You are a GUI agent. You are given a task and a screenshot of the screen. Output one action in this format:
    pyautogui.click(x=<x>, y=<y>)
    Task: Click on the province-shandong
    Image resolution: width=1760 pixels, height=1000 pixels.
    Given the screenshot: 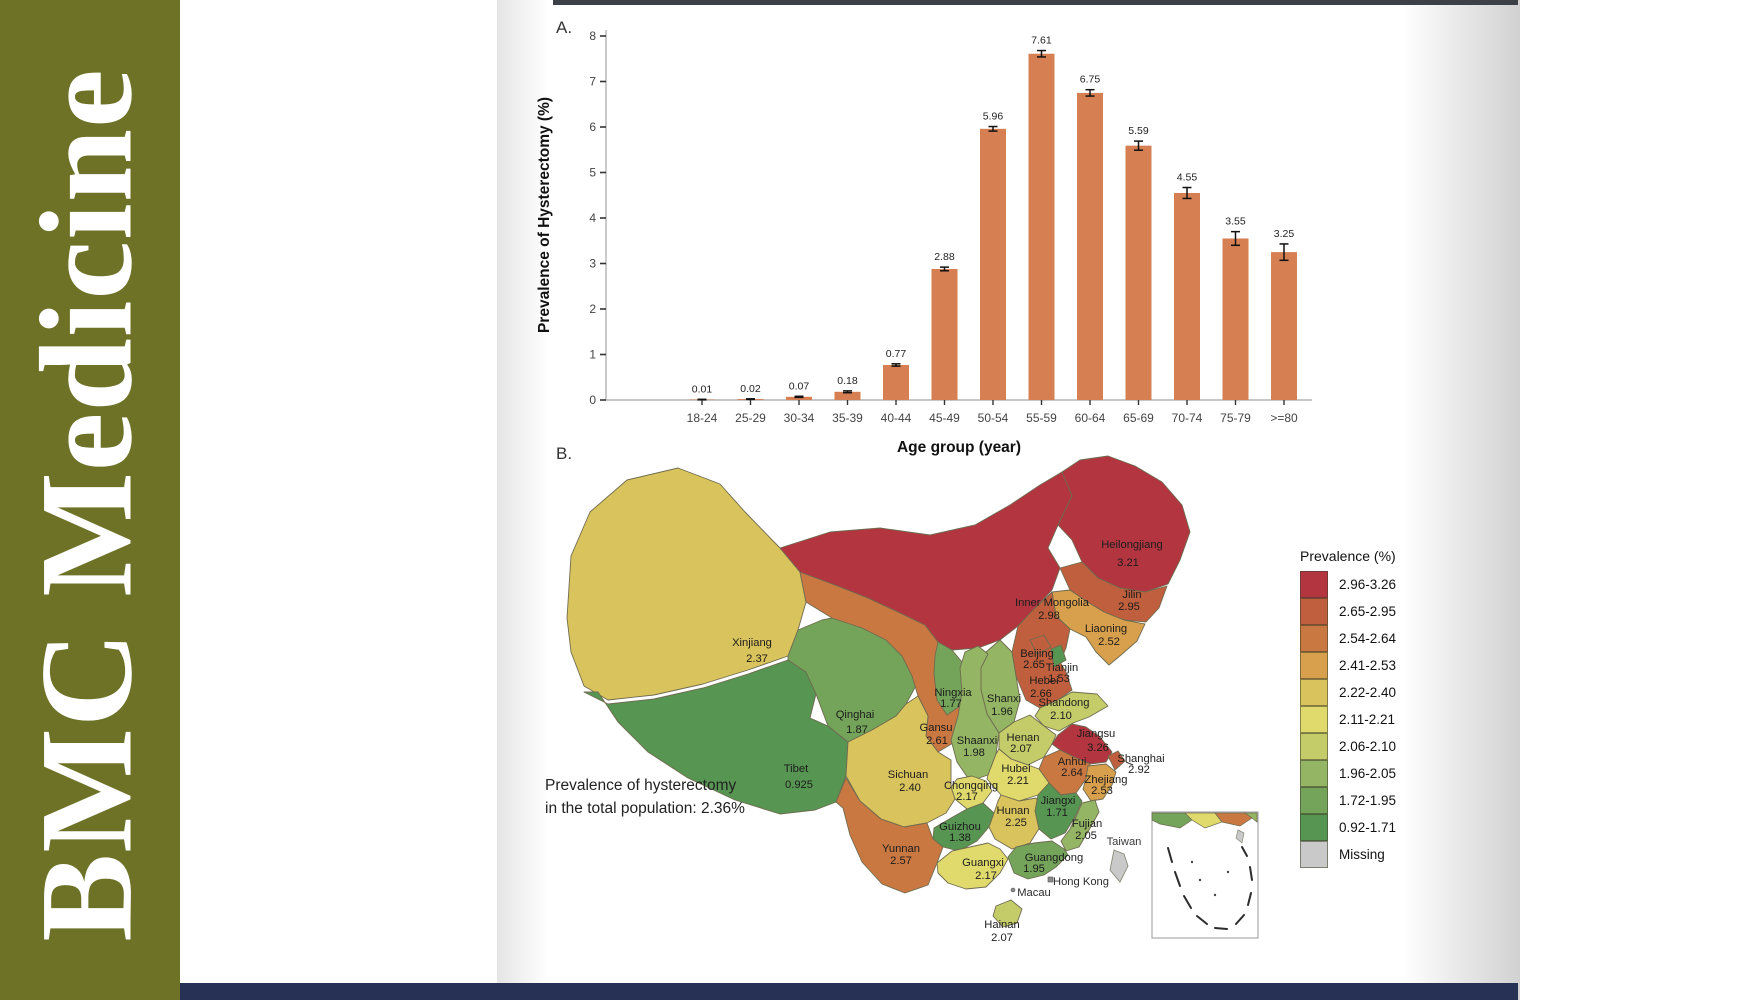 What is the action you would take?
    pyautogui.click(x=1071, y=711)
    